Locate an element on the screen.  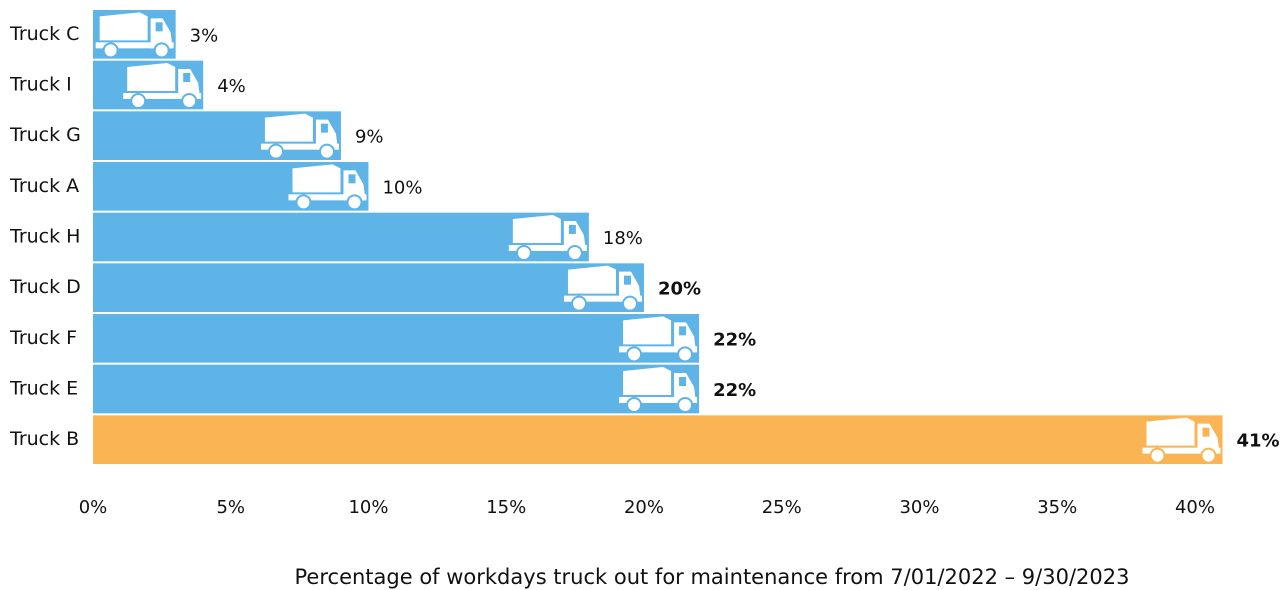
x-tick-label: 35% is located at coordinates (1057, 507).